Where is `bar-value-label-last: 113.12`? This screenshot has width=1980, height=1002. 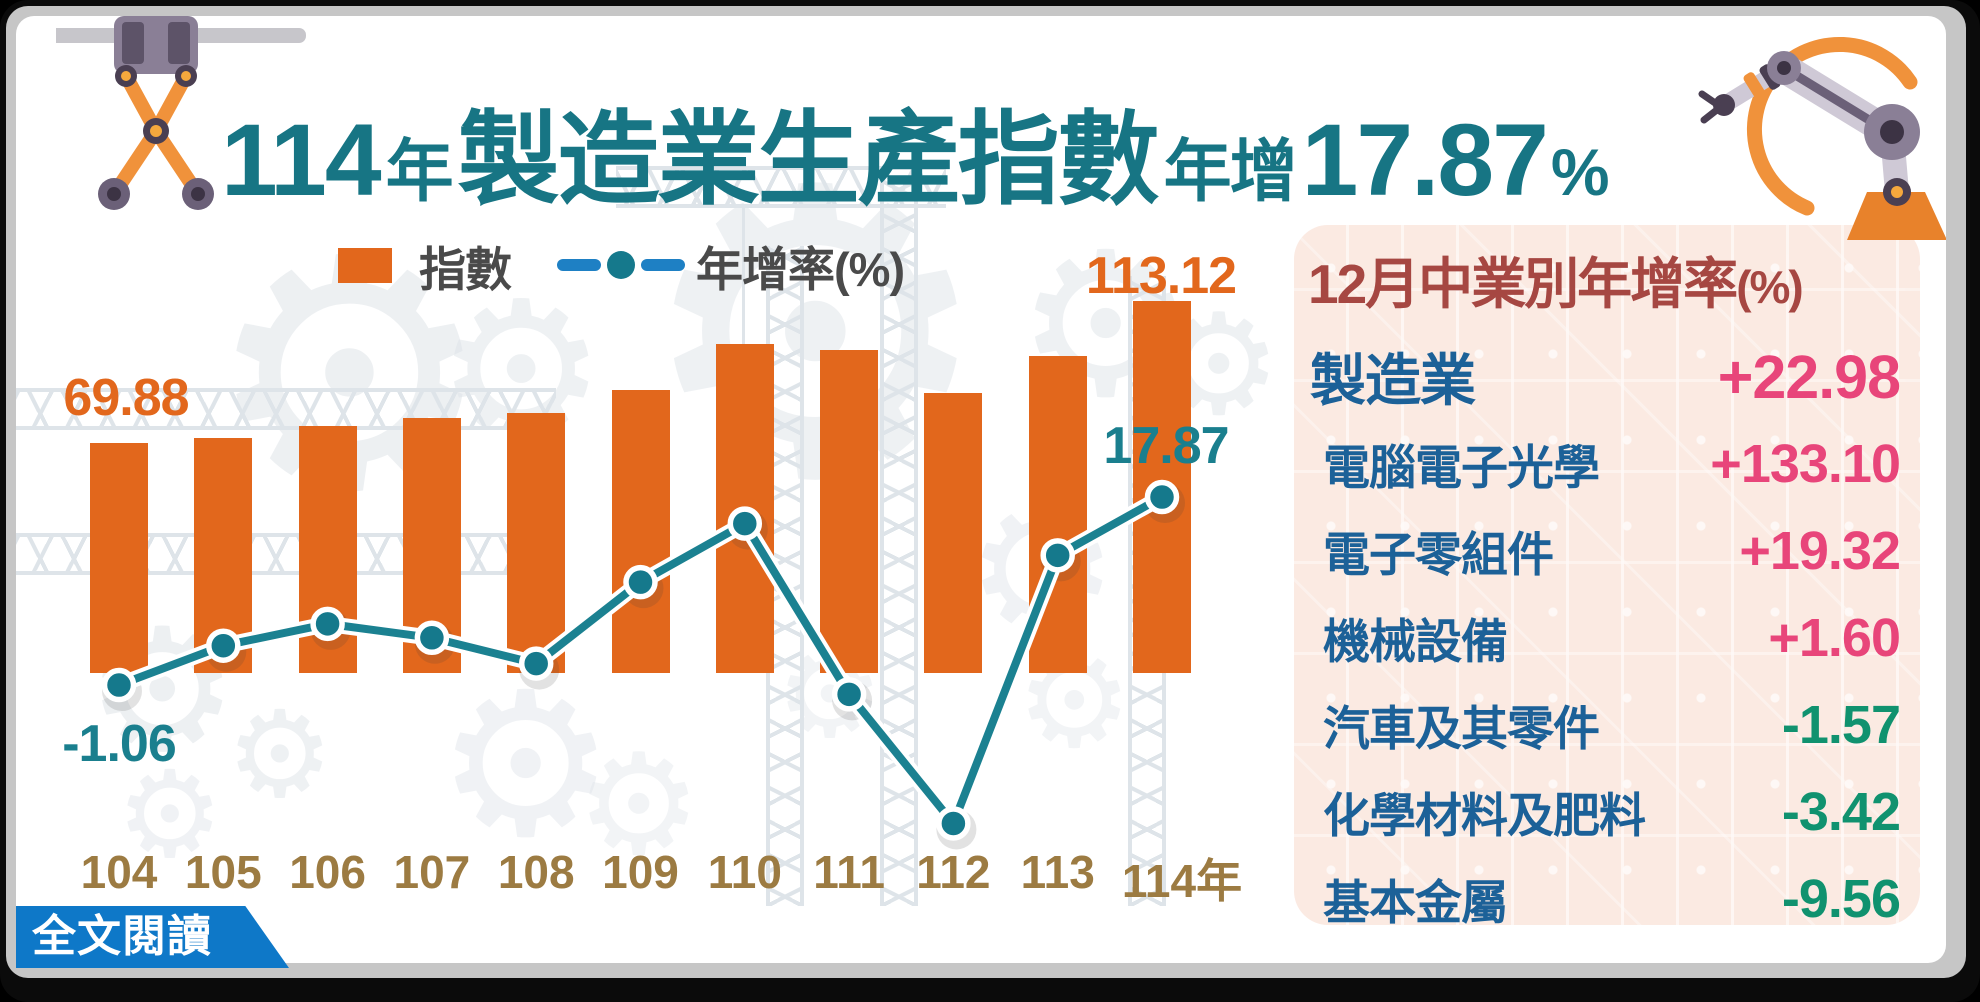
bar-value-label-last: 113.12 is located at coordinates (1161, 276).